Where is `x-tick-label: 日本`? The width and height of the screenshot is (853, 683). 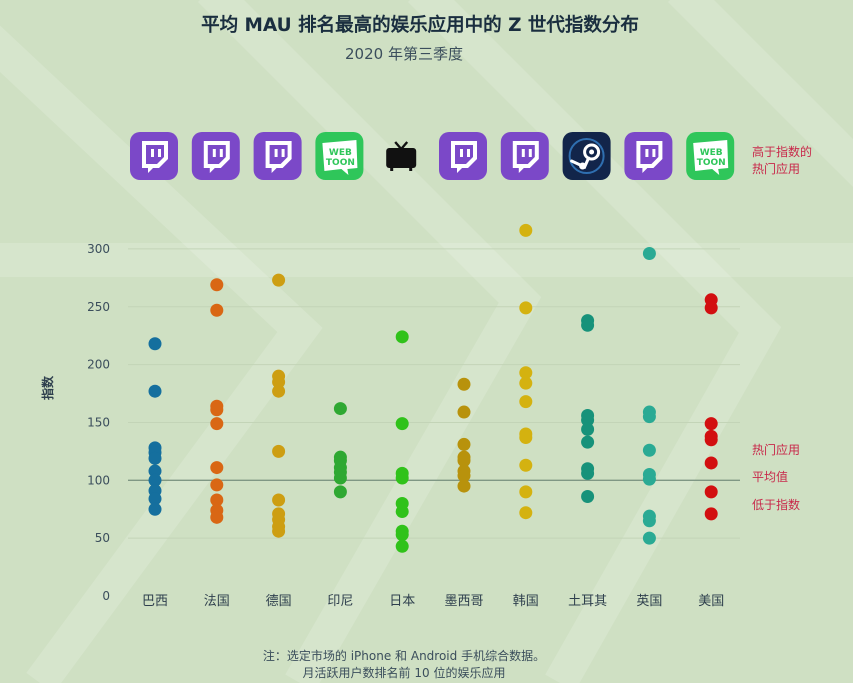
x-tick-label: 日本 is located at coordinates (402, 601).